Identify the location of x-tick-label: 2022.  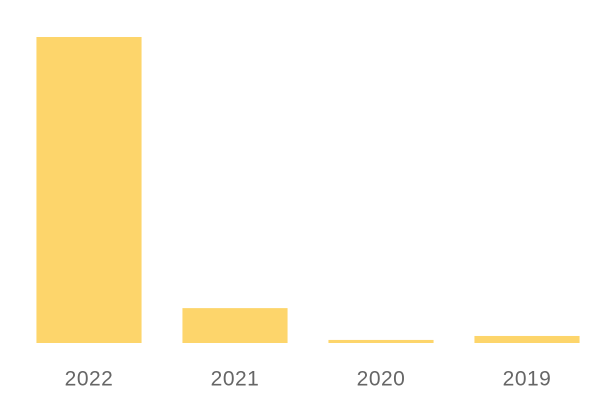
(89, 379).